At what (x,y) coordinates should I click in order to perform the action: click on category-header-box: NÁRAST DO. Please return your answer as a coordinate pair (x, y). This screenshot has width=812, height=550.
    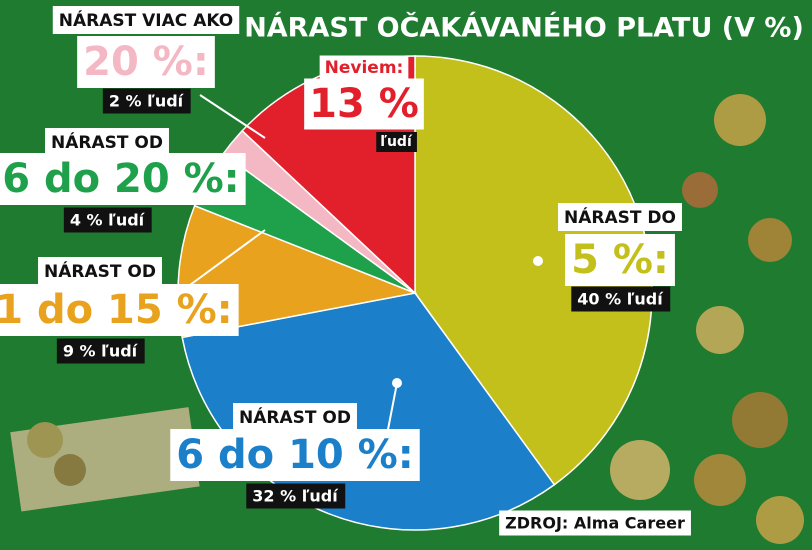
    Looking at the image, I should click on (620, 217).